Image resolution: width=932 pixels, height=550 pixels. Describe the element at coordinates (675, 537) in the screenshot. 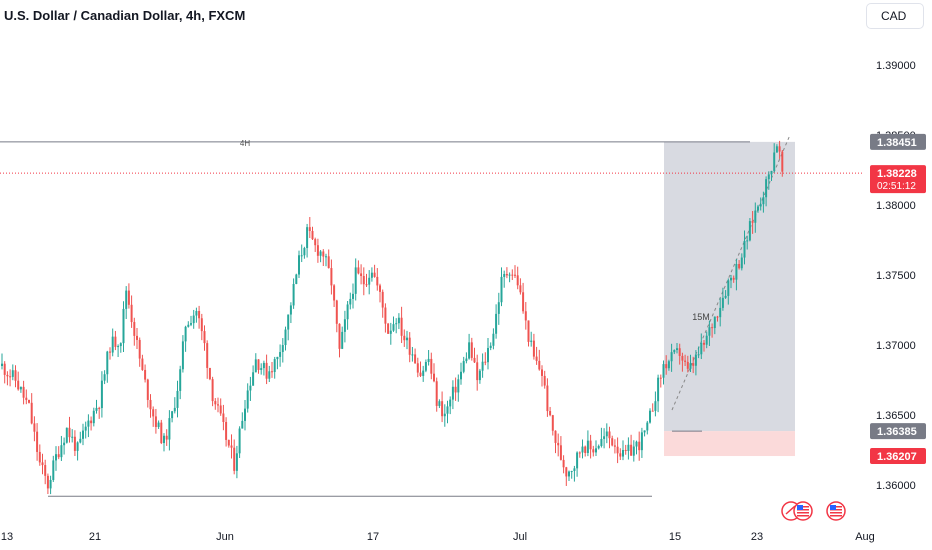

I see `time-tick-label: 15` at that location.